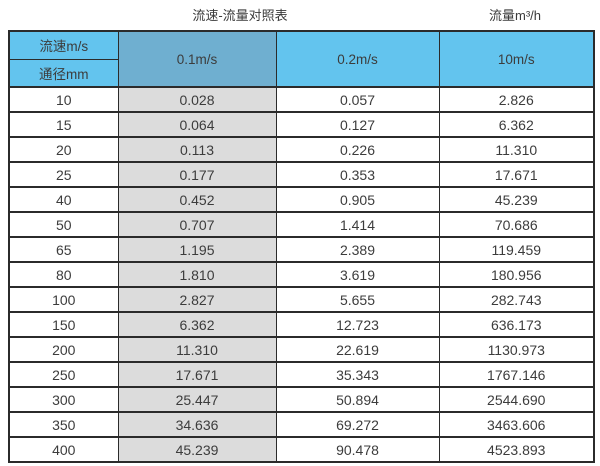 The image size is (600, 466). Describe the element at coordinates (514, 15) in the screenshot. I see `flow-unit-label: 流量m³/h` at that location.